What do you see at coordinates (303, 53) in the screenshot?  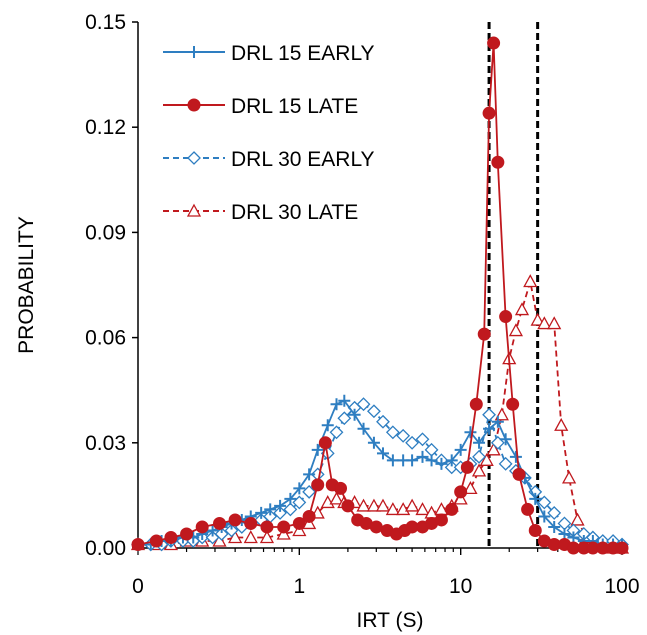 I see `legend-label: DRL 15 EARLY` at bounding box center [303, 53].